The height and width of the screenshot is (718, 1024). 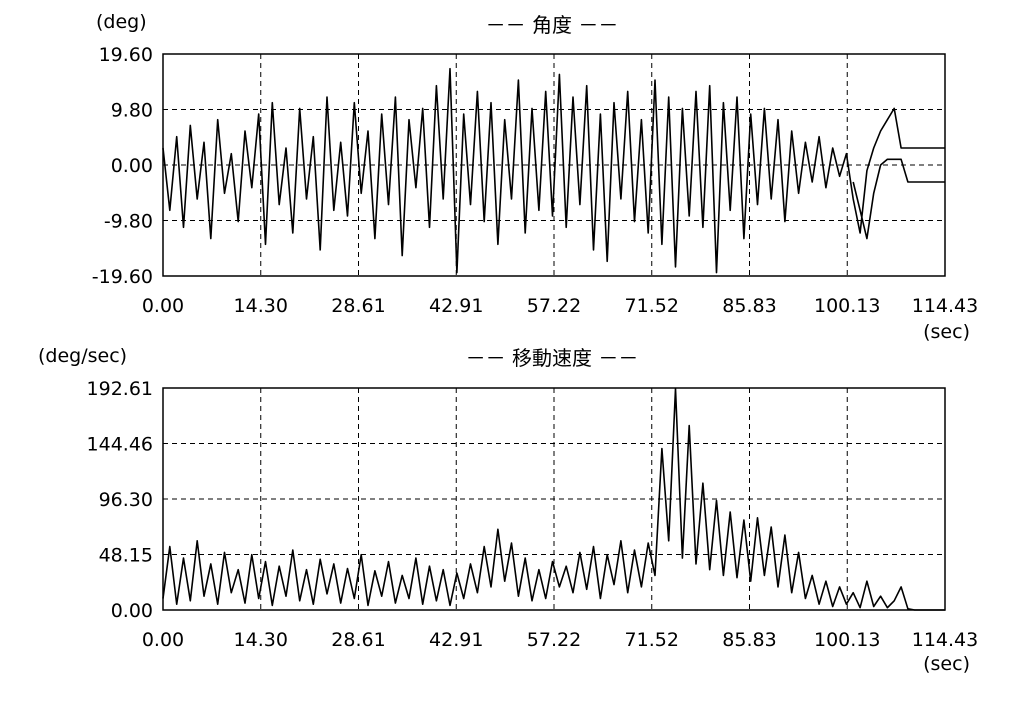 I want to click on angle-y-tick-label: 19.60, so click(x=126, y=55).